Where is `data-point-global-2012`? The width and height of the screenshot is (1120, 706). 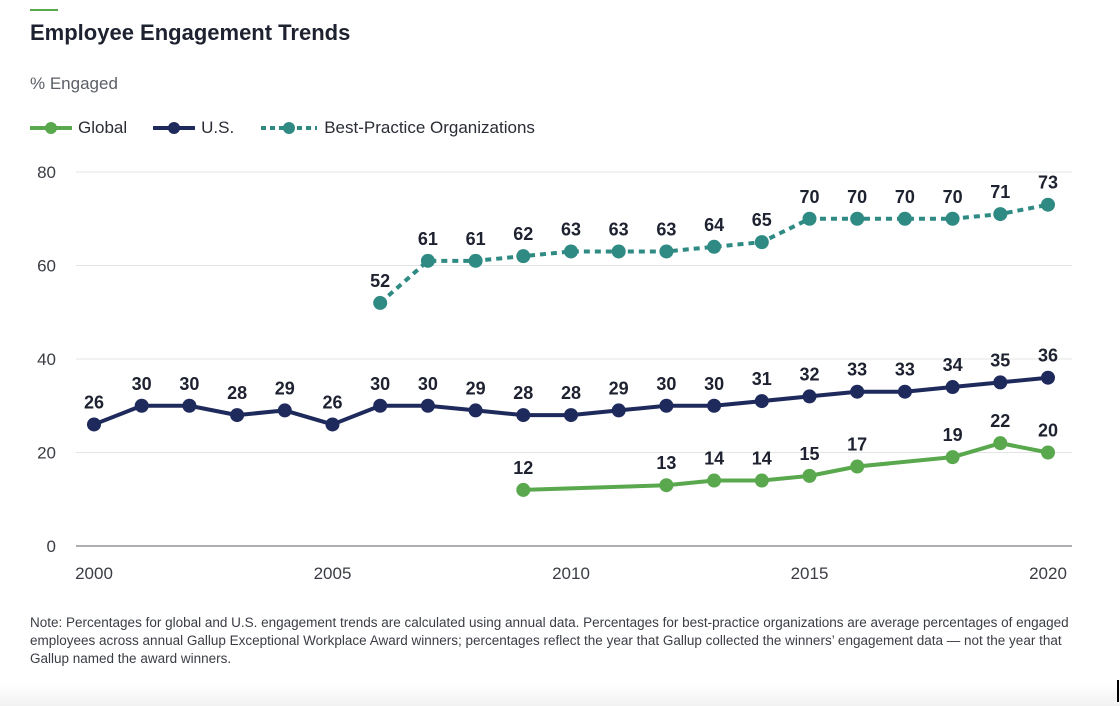
data-point-global-2012 is located at coordinates (666, 485).